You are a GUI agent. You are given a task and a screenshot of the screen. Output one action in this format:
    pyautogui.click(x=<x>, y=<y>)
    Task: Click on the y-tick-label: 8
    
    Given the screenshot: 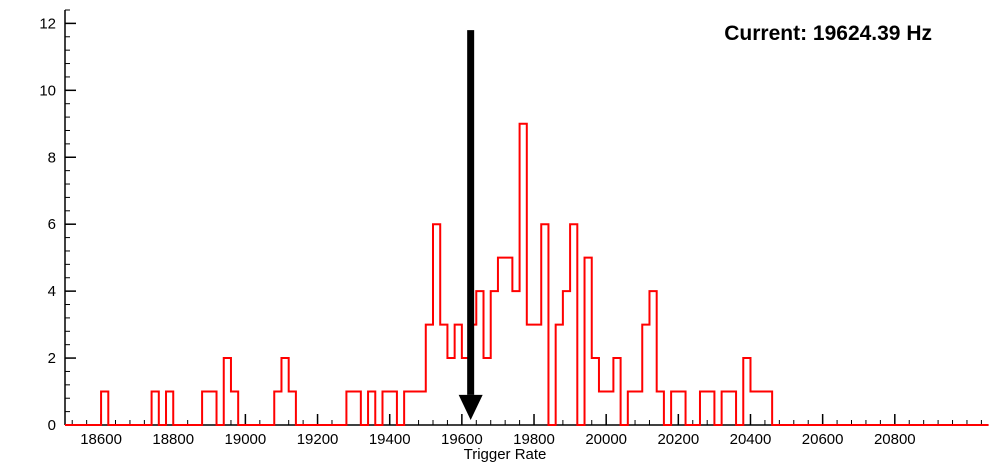 What is the action you would take?
    pyautogui.click(x=52, y=157)
    